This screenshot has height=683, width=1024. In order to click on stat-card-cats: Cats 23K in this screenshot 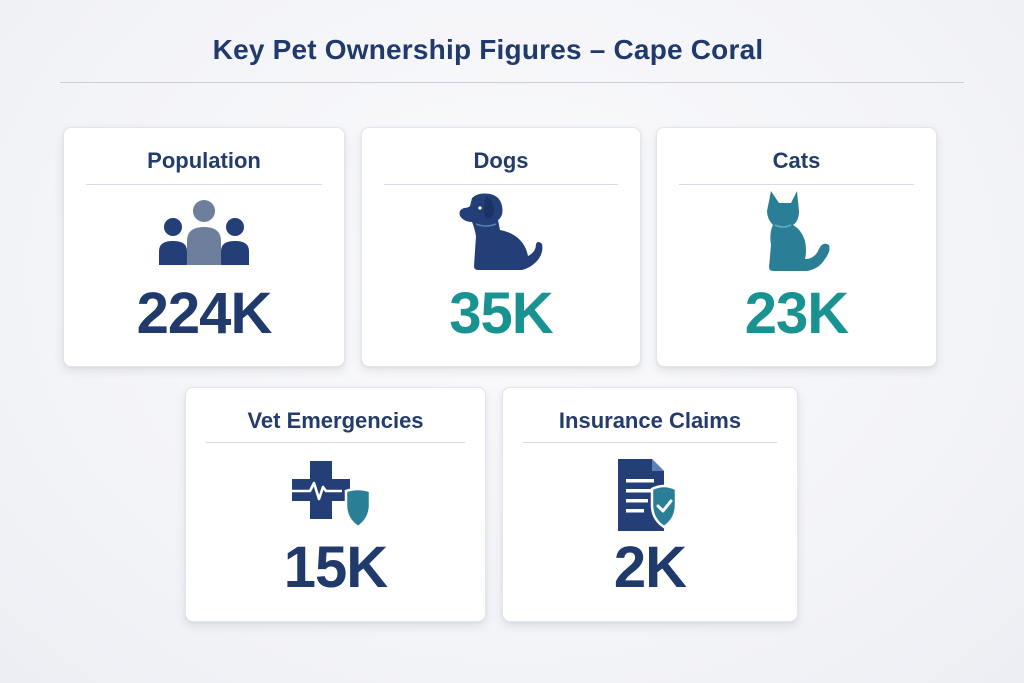, I will do `click(796, 247)`.